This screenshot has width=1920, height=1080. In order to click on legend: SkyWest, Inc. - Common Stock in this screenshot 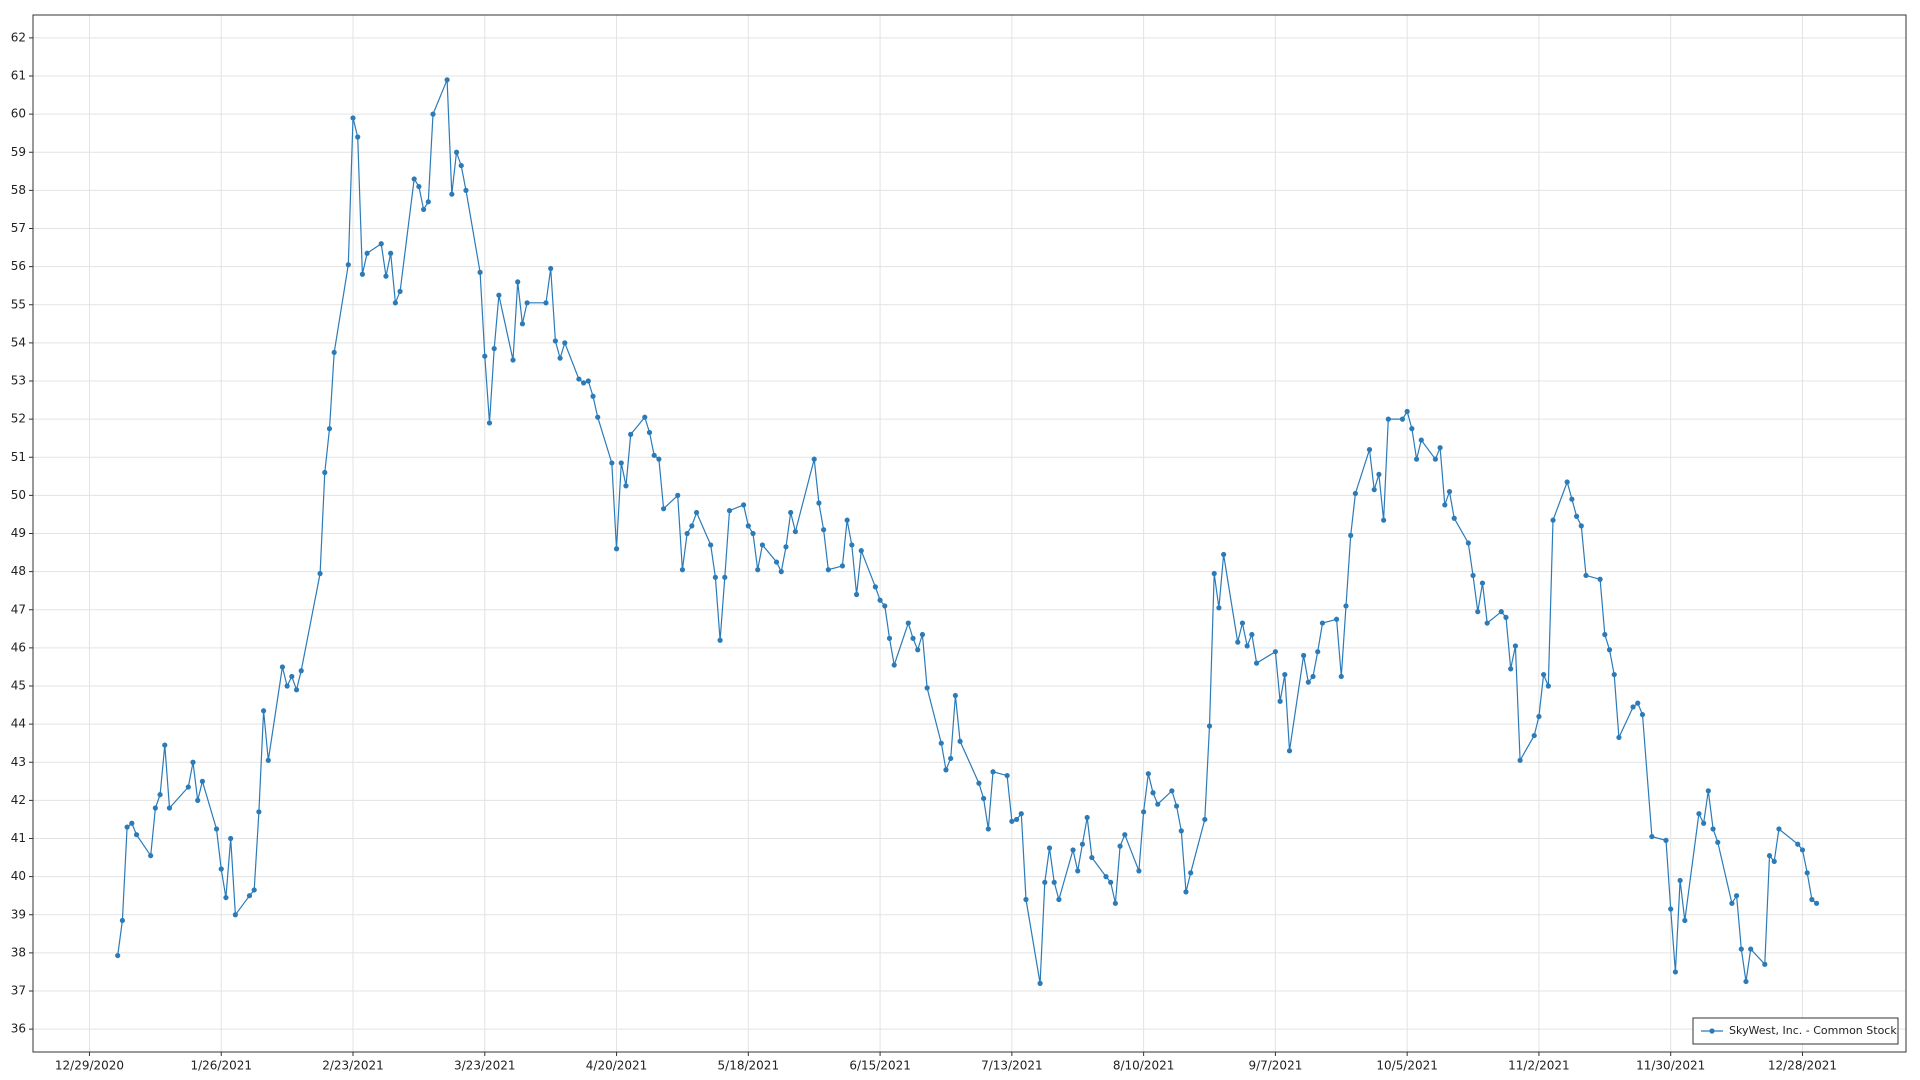, I will do `click(1795, 1031)`.